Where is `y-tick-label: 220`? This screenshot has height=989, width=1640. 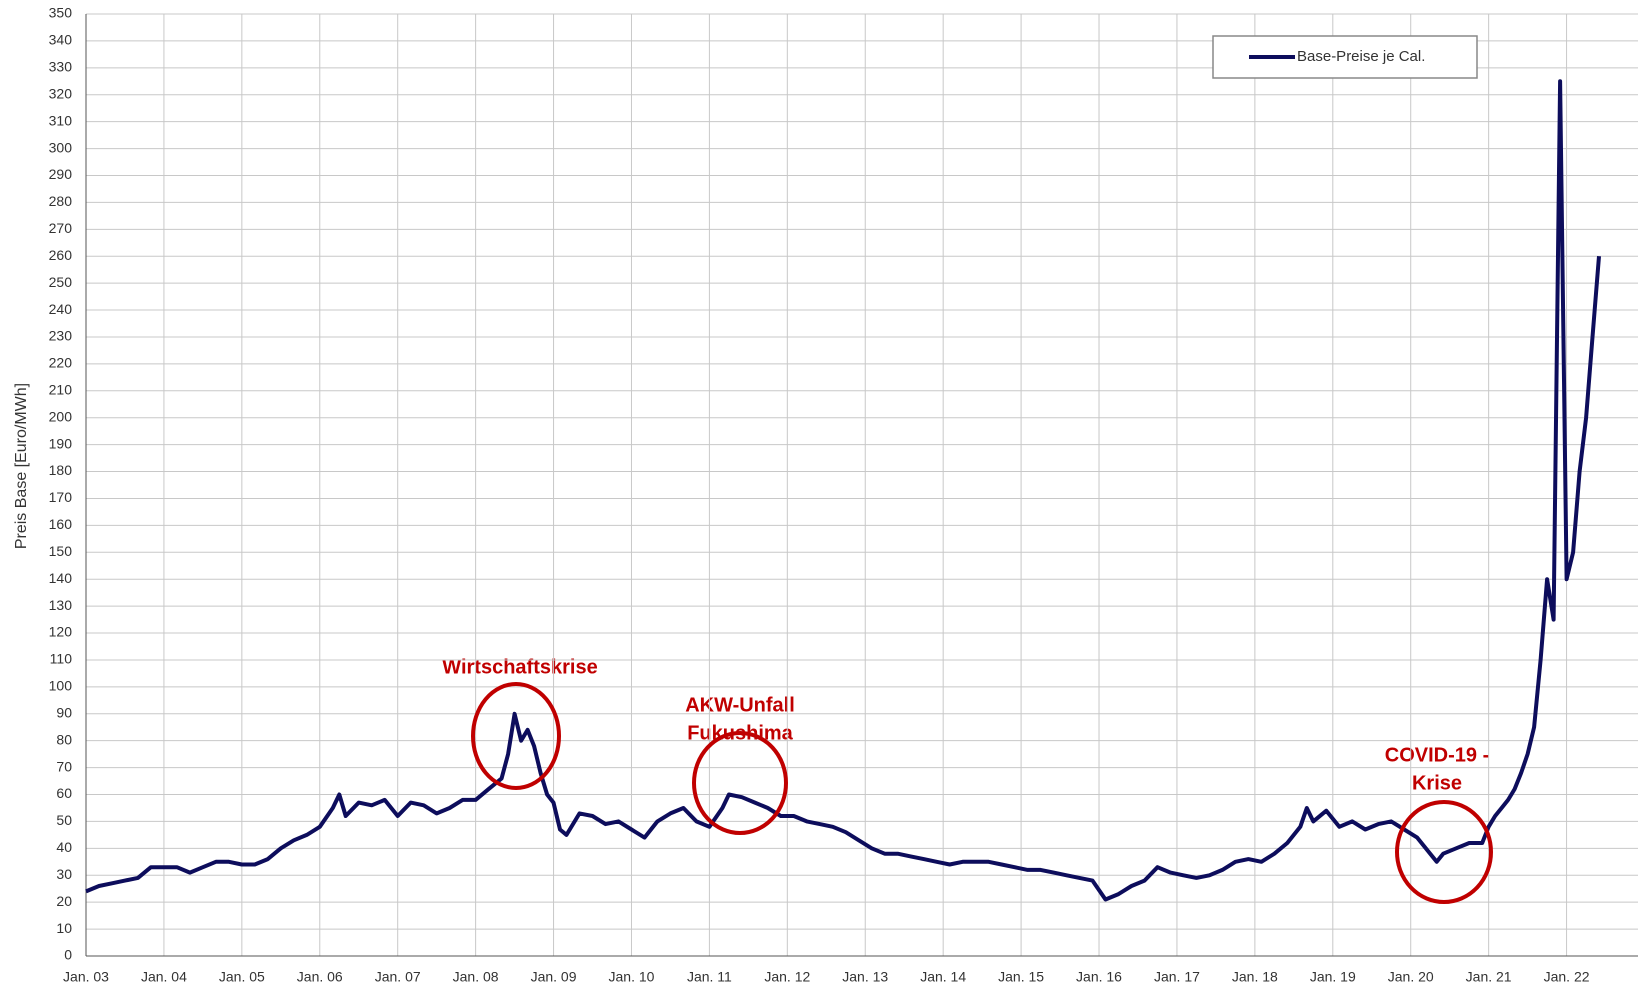
y-tick-label: 220 is located at coordinates (61, 363).